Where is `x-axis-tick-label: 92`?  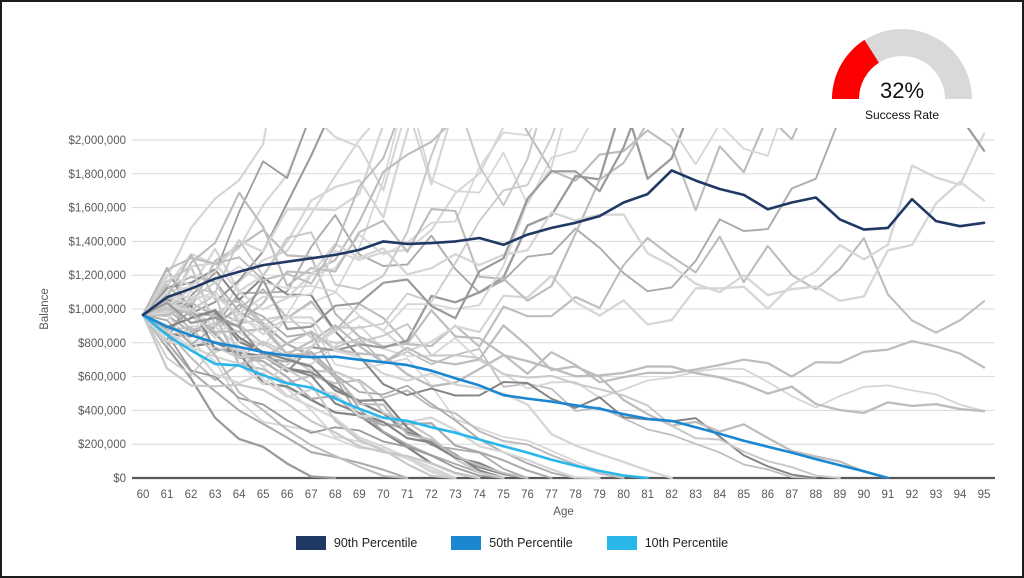
x-axis-tick-label: 92 is located at coordinates (912, 495).